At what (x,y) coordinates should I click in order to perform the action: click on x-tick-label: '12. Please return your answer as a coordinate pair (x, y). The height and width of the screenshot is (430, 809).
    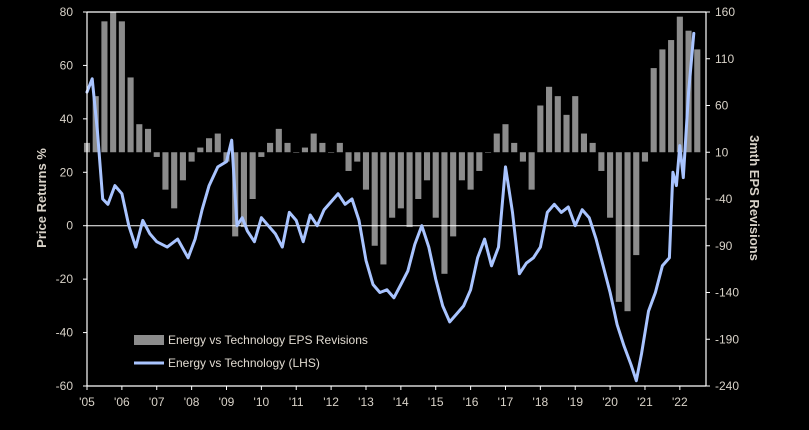
    Looking at the image, I should click on (331, 402).